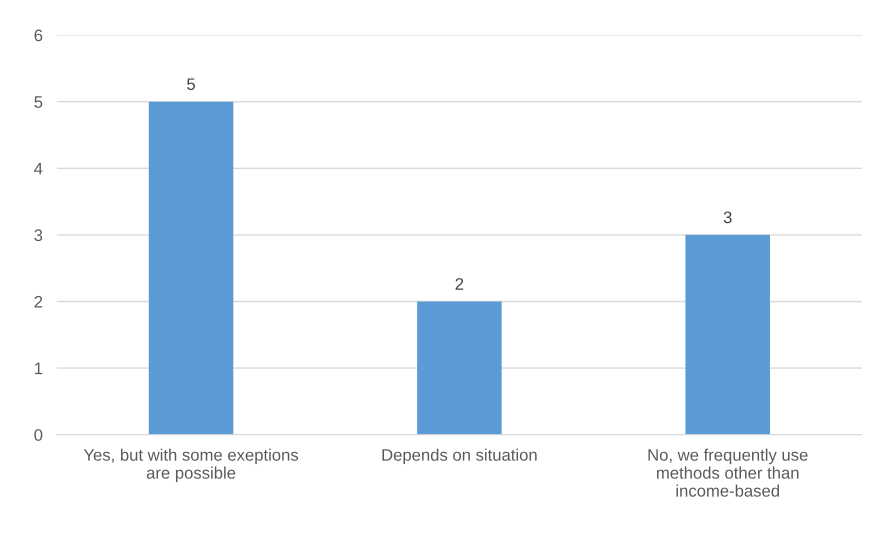 Image resolution: width=875 pixels, height=540 pixels. What do you see at coordinates (460, 284) in the screenshot?
I see `data-label: 2` at bounding box center [460, 284].